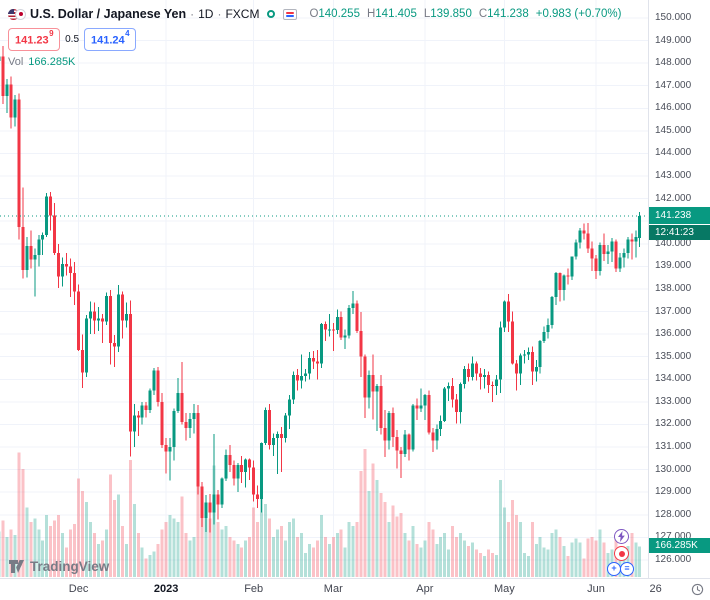  I want to click on low-label: L, so click(427, 14).